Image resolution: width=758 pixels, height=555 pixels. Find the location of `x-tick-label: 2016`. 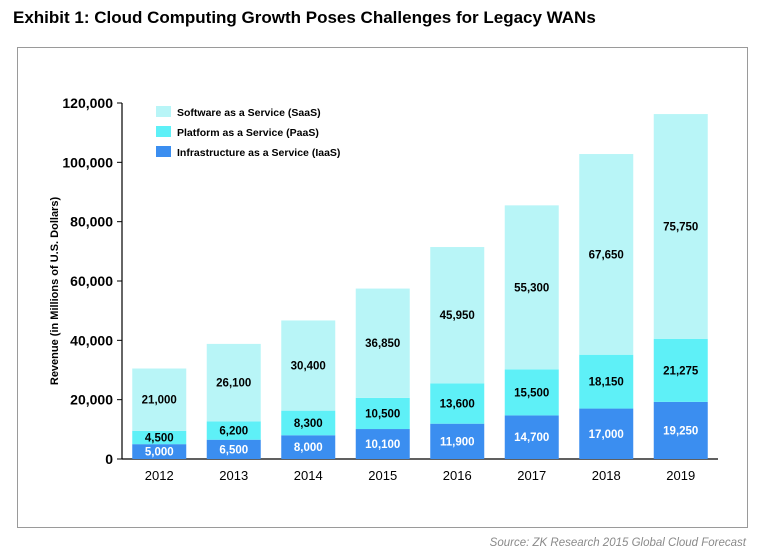

x-tick-label: 2016 is located at coordinates (457, 475).